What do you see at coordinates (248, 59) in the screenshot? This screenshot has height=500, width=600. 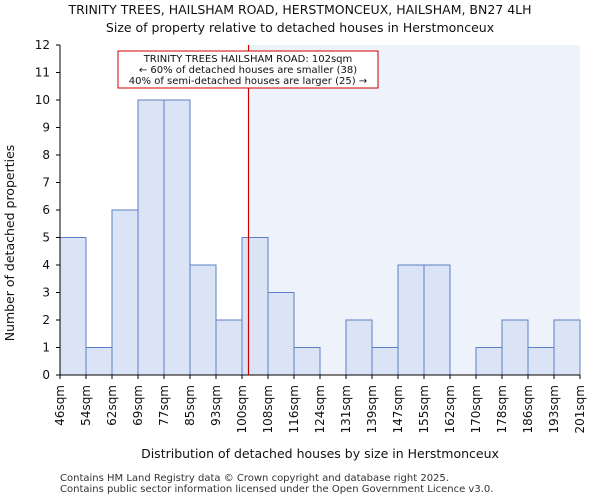 I see `annotation-line1: TRINITY TREES HAILSHAM ROAD: 102sqm` at bounding box center [248, 59].